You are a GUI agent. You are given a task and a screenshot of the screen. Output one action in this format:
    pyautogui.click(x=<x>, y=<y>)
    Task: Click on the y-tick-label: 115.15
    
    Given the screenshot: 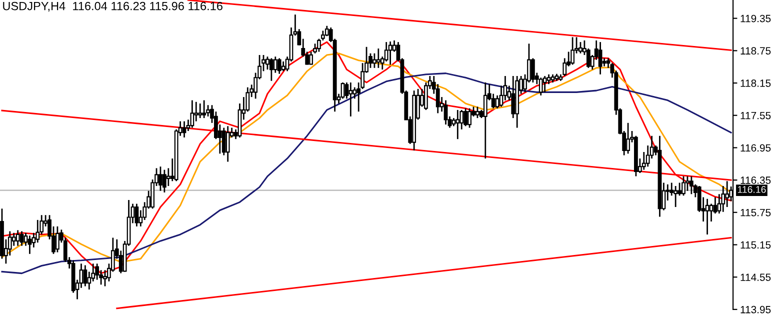 What is the action you would take?
    pyautogui.click(x=755, y=245)
    